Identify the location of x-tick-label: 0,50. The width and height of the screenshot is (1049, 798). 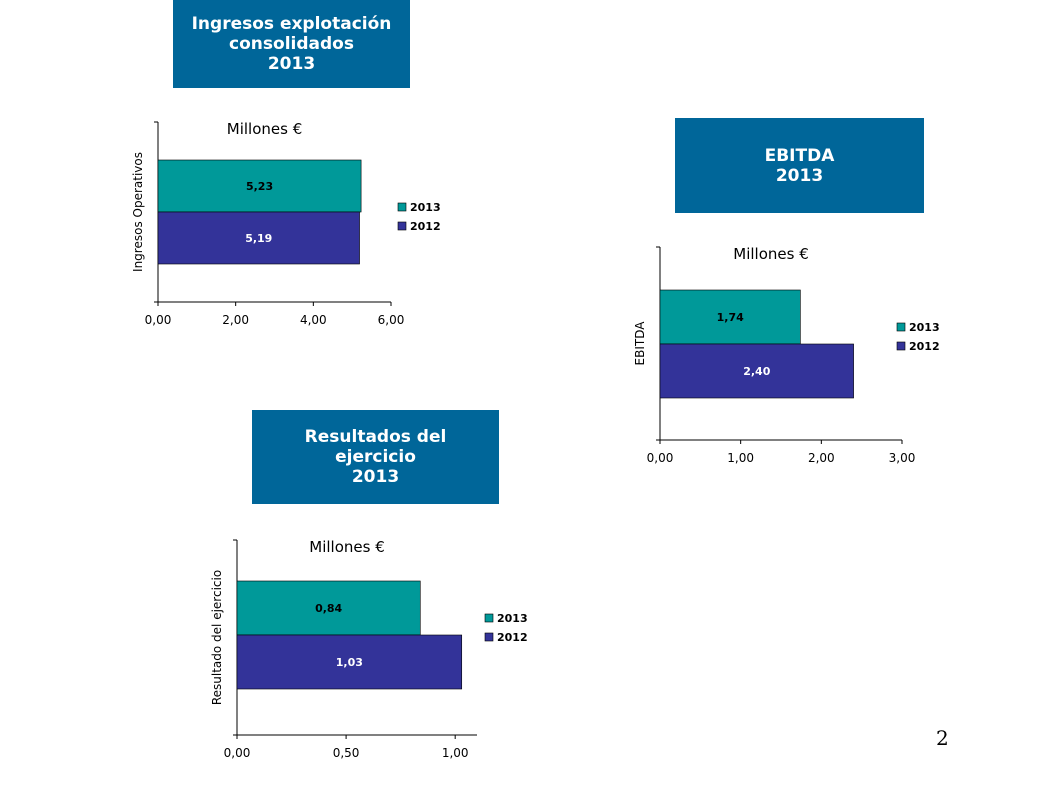
(346, 753).